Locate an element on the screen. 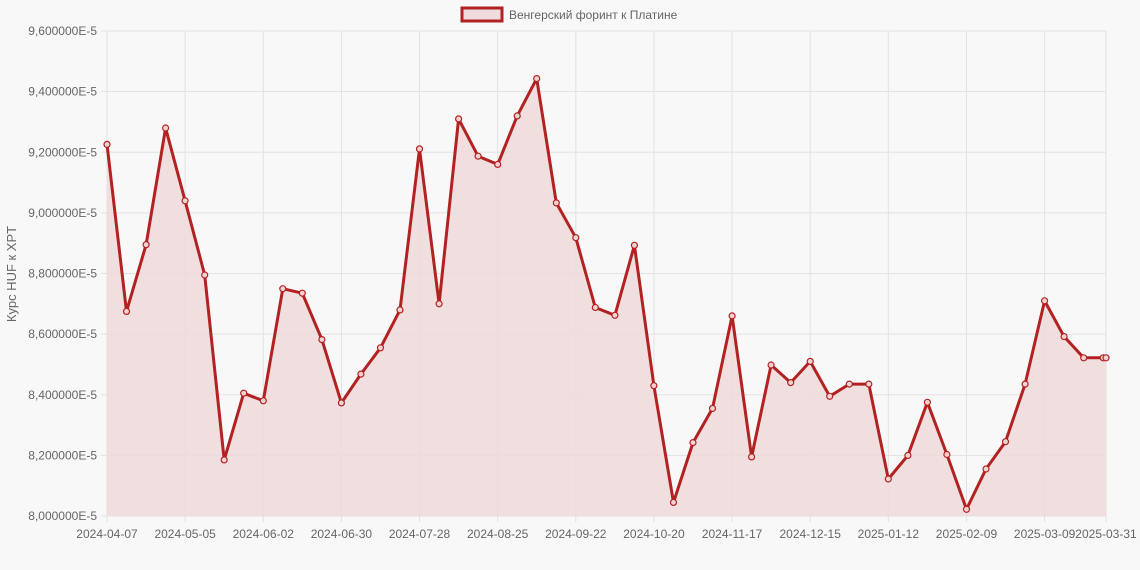 The image size is (1140, 570). x-tick-label: 2024-08-25 is located at coordinates (498, 534).